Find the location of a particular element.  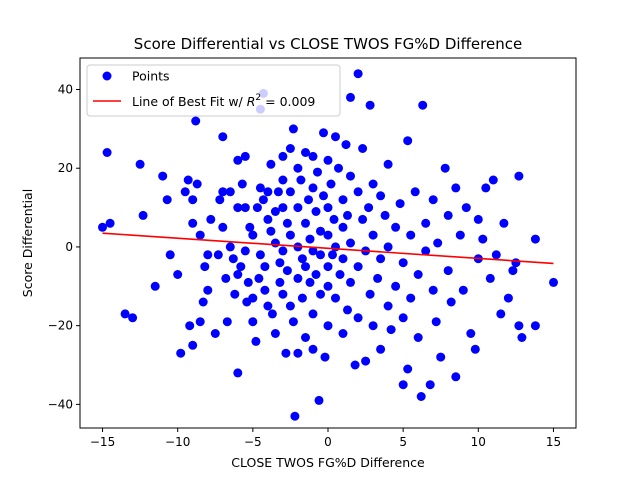

x-tick-label: −5 is located at coordinates (253, 442).